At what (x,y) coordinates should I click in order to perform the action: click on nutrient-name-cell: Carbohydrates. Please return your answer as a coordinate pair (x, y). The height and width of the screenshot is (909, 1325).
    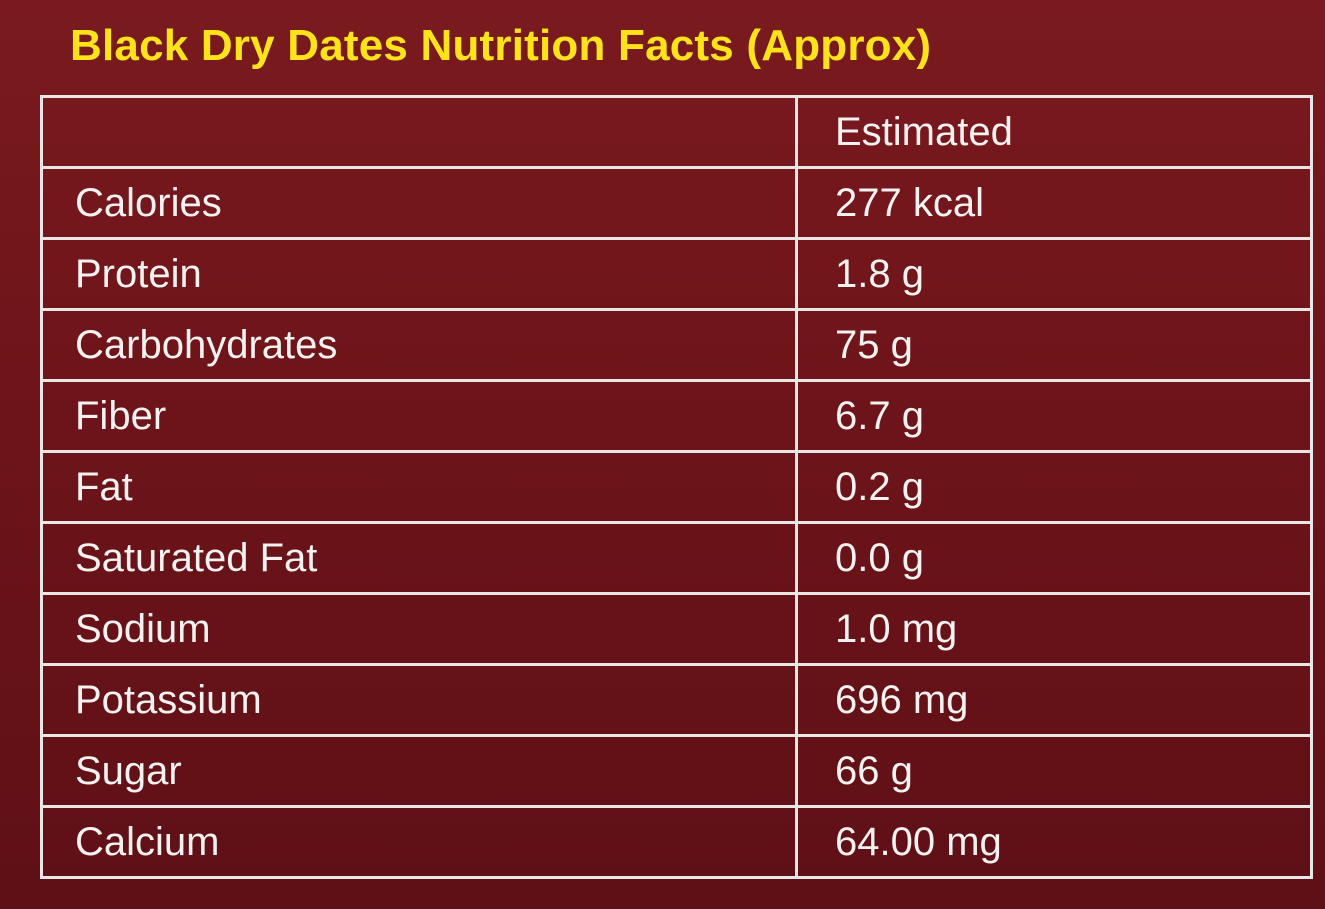
    Looking at the image, I should click on (419, 345).